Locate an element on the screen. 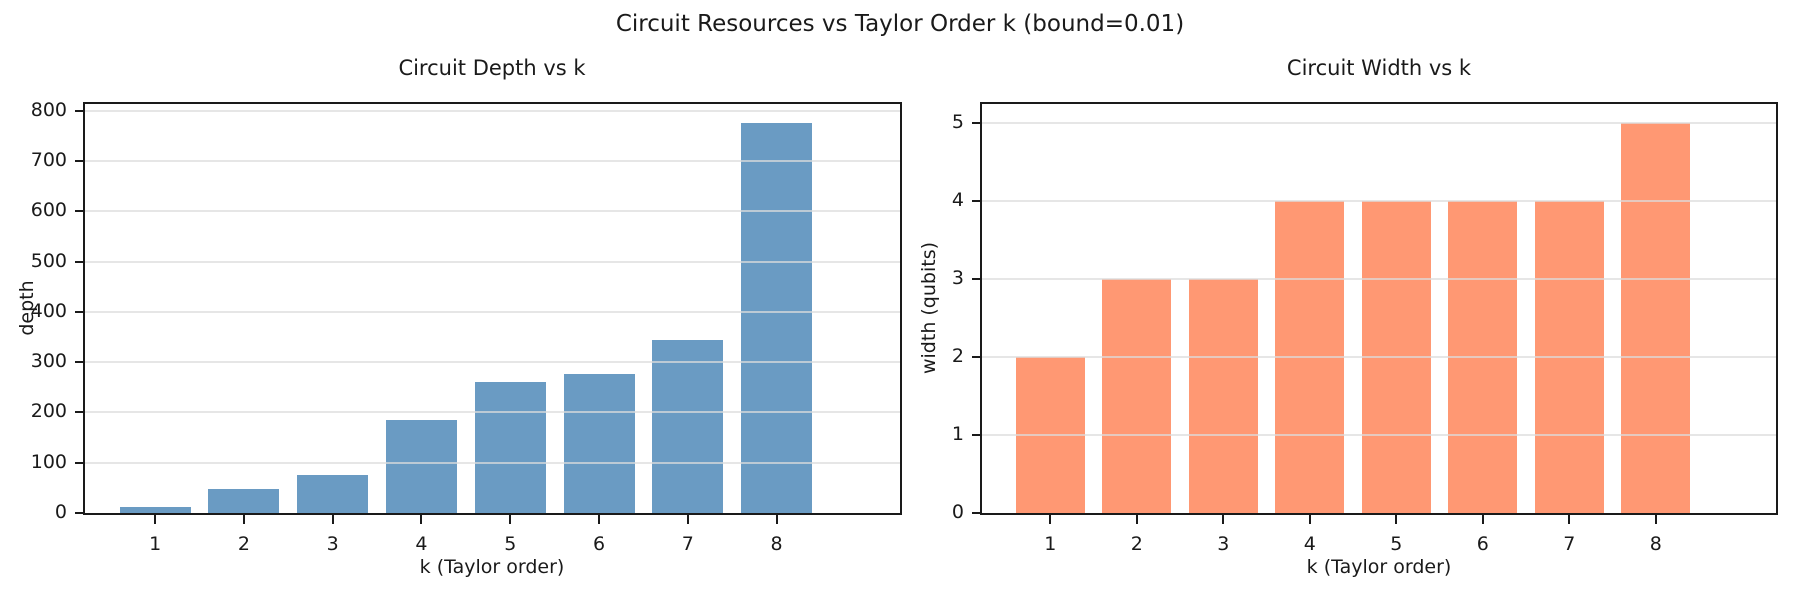  grid-line-y500 is located at coordinates (492, 261).